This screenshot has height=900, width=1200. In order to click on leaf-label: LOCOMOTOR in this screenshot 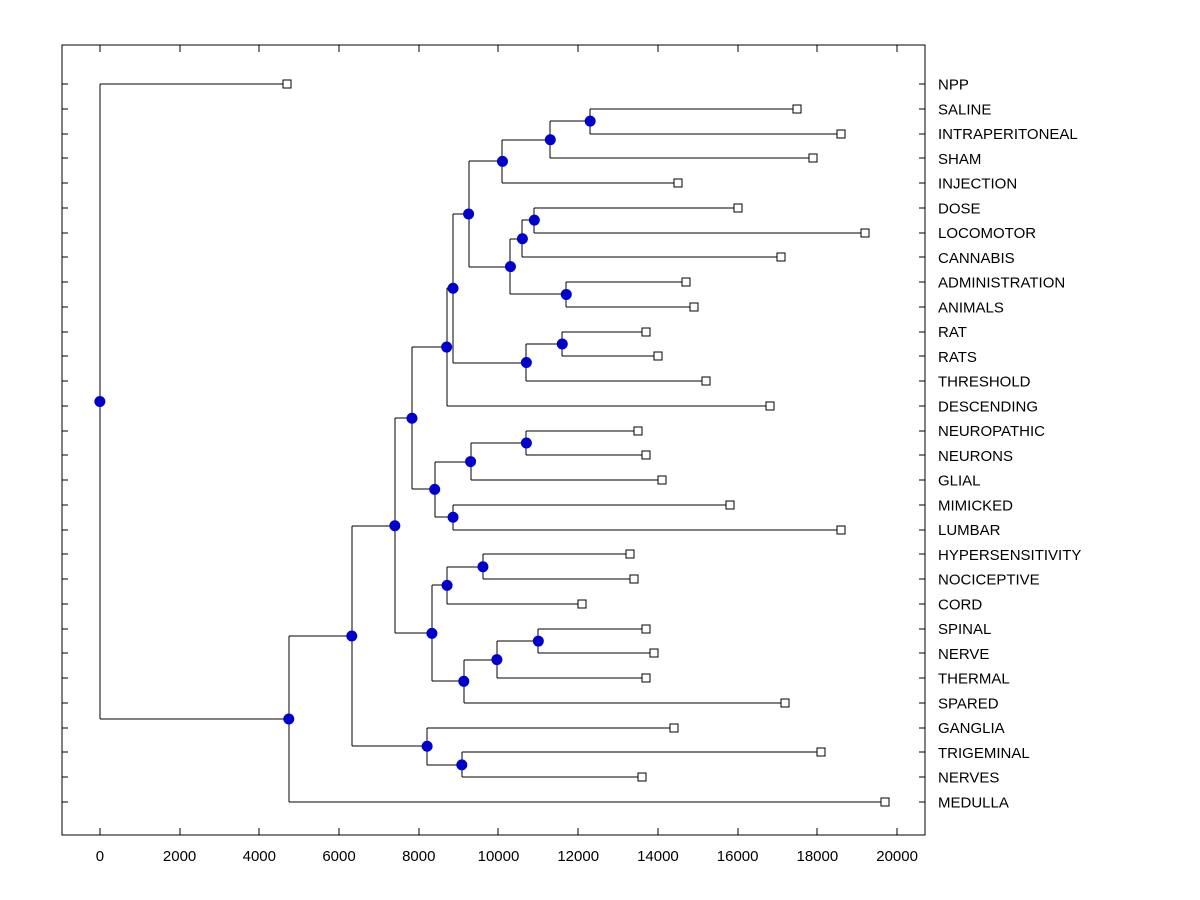, I will do `click(987, 233)`.